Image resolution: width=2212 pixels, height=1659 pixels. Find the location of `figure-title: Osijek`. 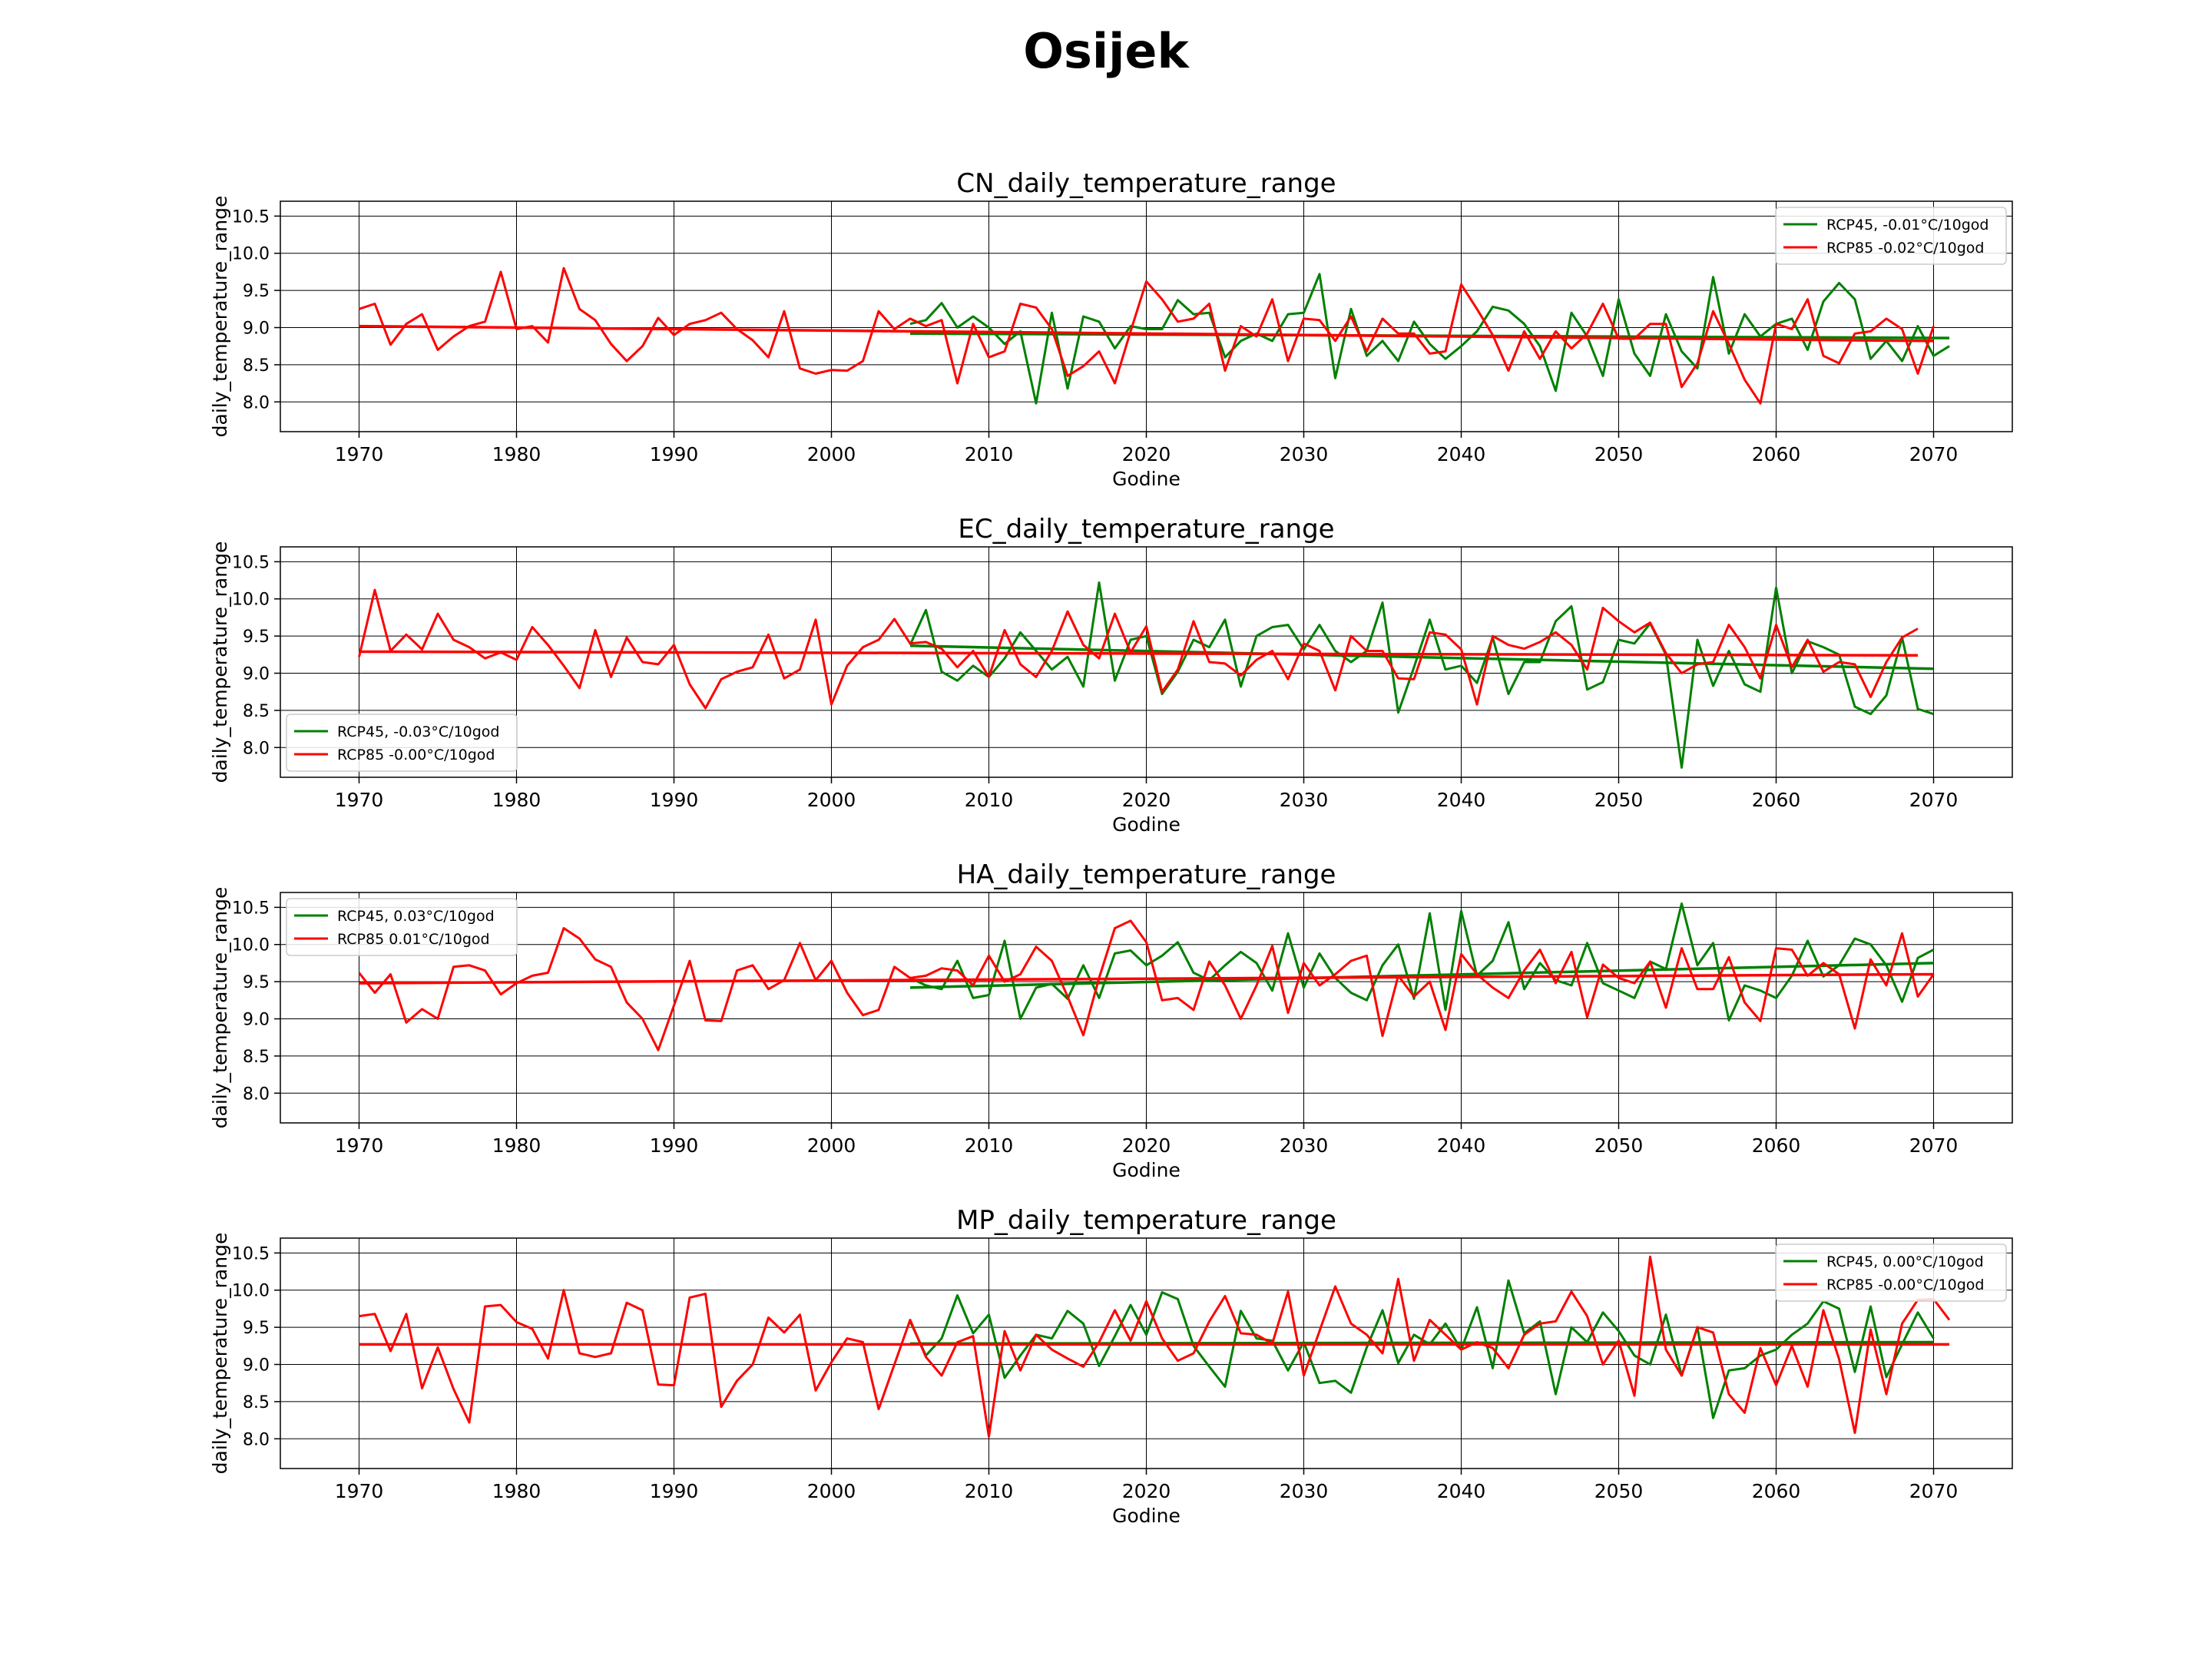

figure-title: Osijek is located at coordinates (1106, 51).